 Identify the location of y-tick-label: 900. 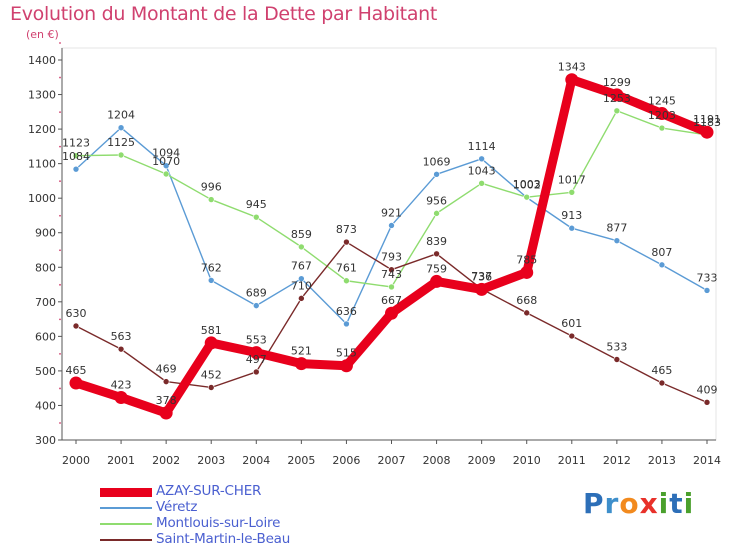
(45, 233).